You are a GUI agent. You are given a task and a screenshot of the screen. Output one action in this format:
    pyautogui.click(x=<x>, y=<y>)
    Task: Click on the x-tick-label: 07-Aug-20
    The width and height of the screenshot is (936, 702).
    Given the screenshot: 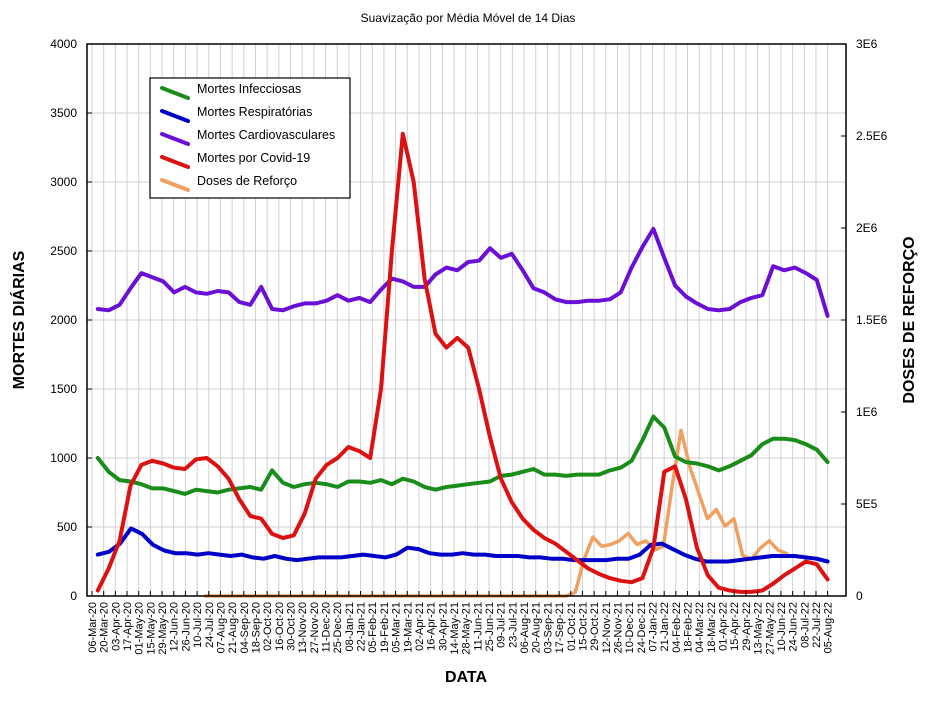 What is the action you would take?
    pyautogui.click(x=221, y=627)
    